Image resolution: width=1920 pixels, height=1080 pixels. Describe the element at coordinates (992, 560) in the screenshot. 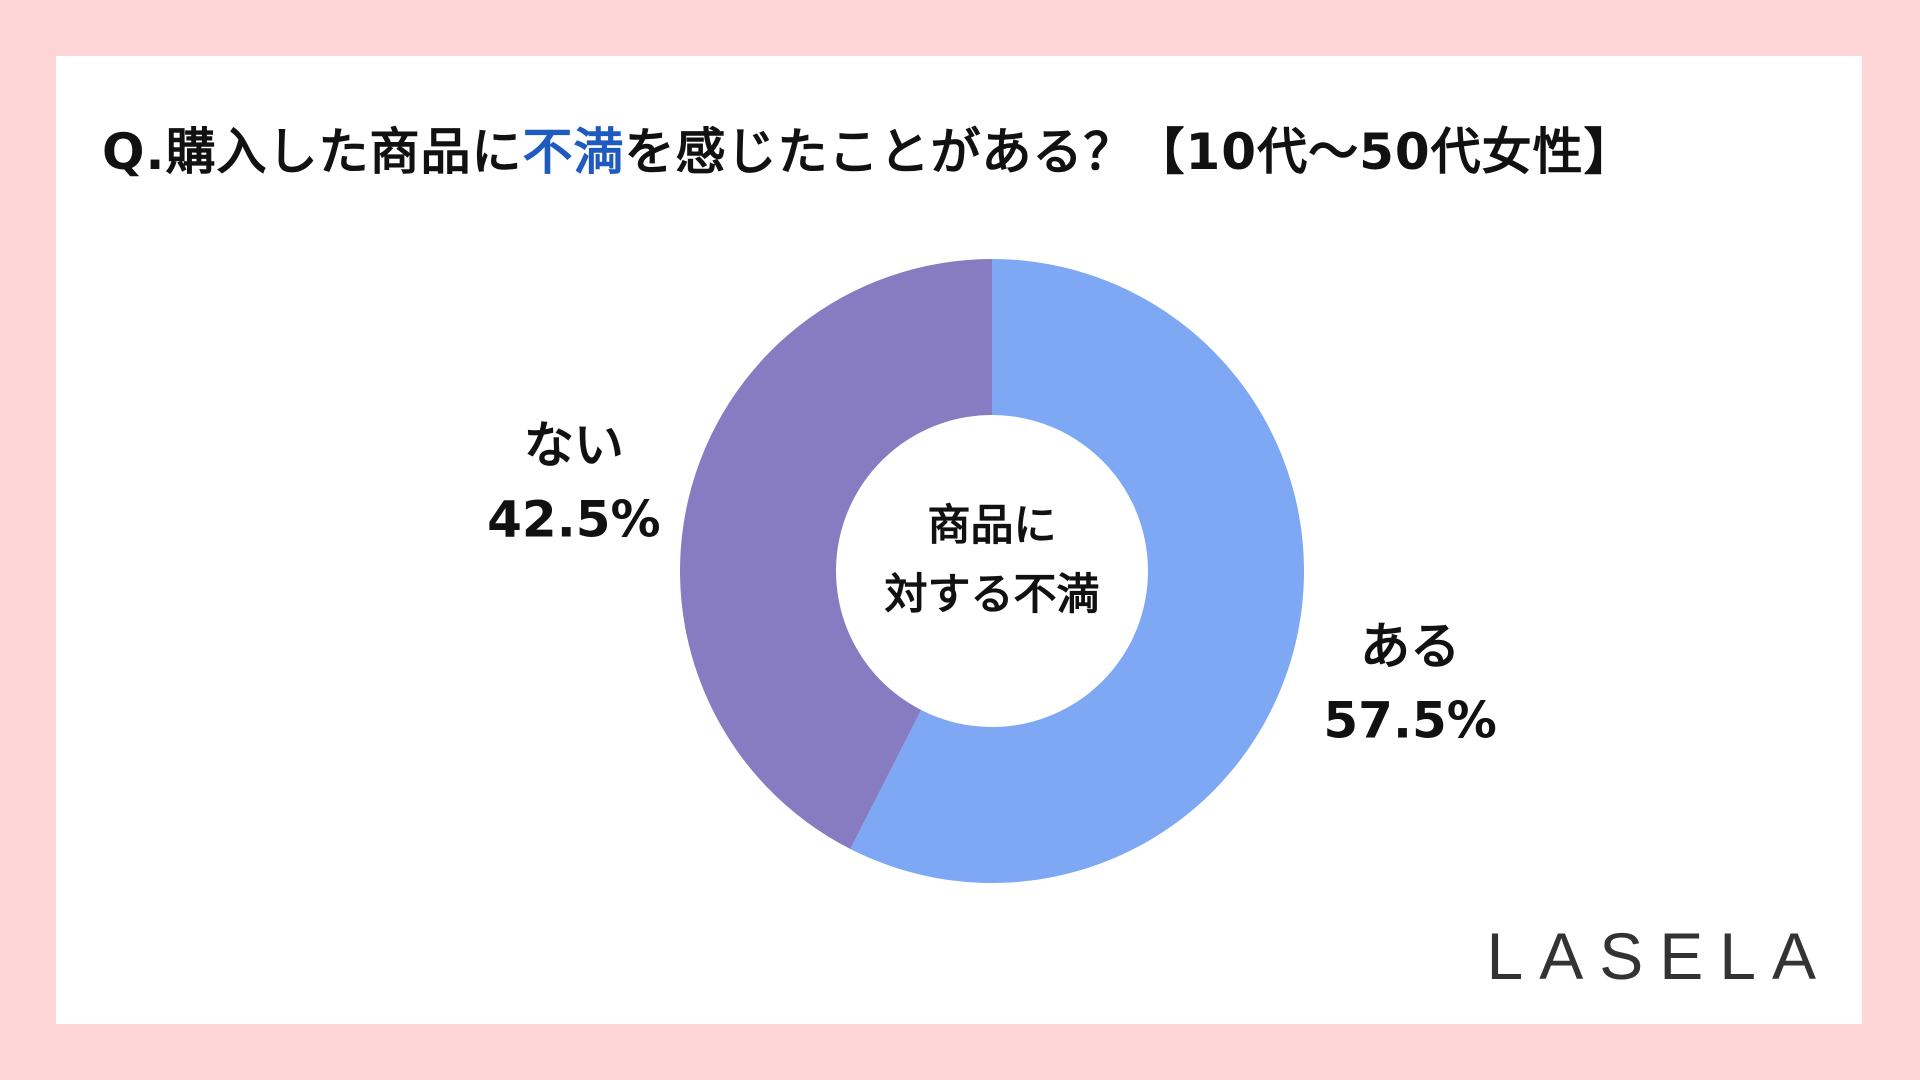

I see `center-label: 商品に 対する不満` at that location.